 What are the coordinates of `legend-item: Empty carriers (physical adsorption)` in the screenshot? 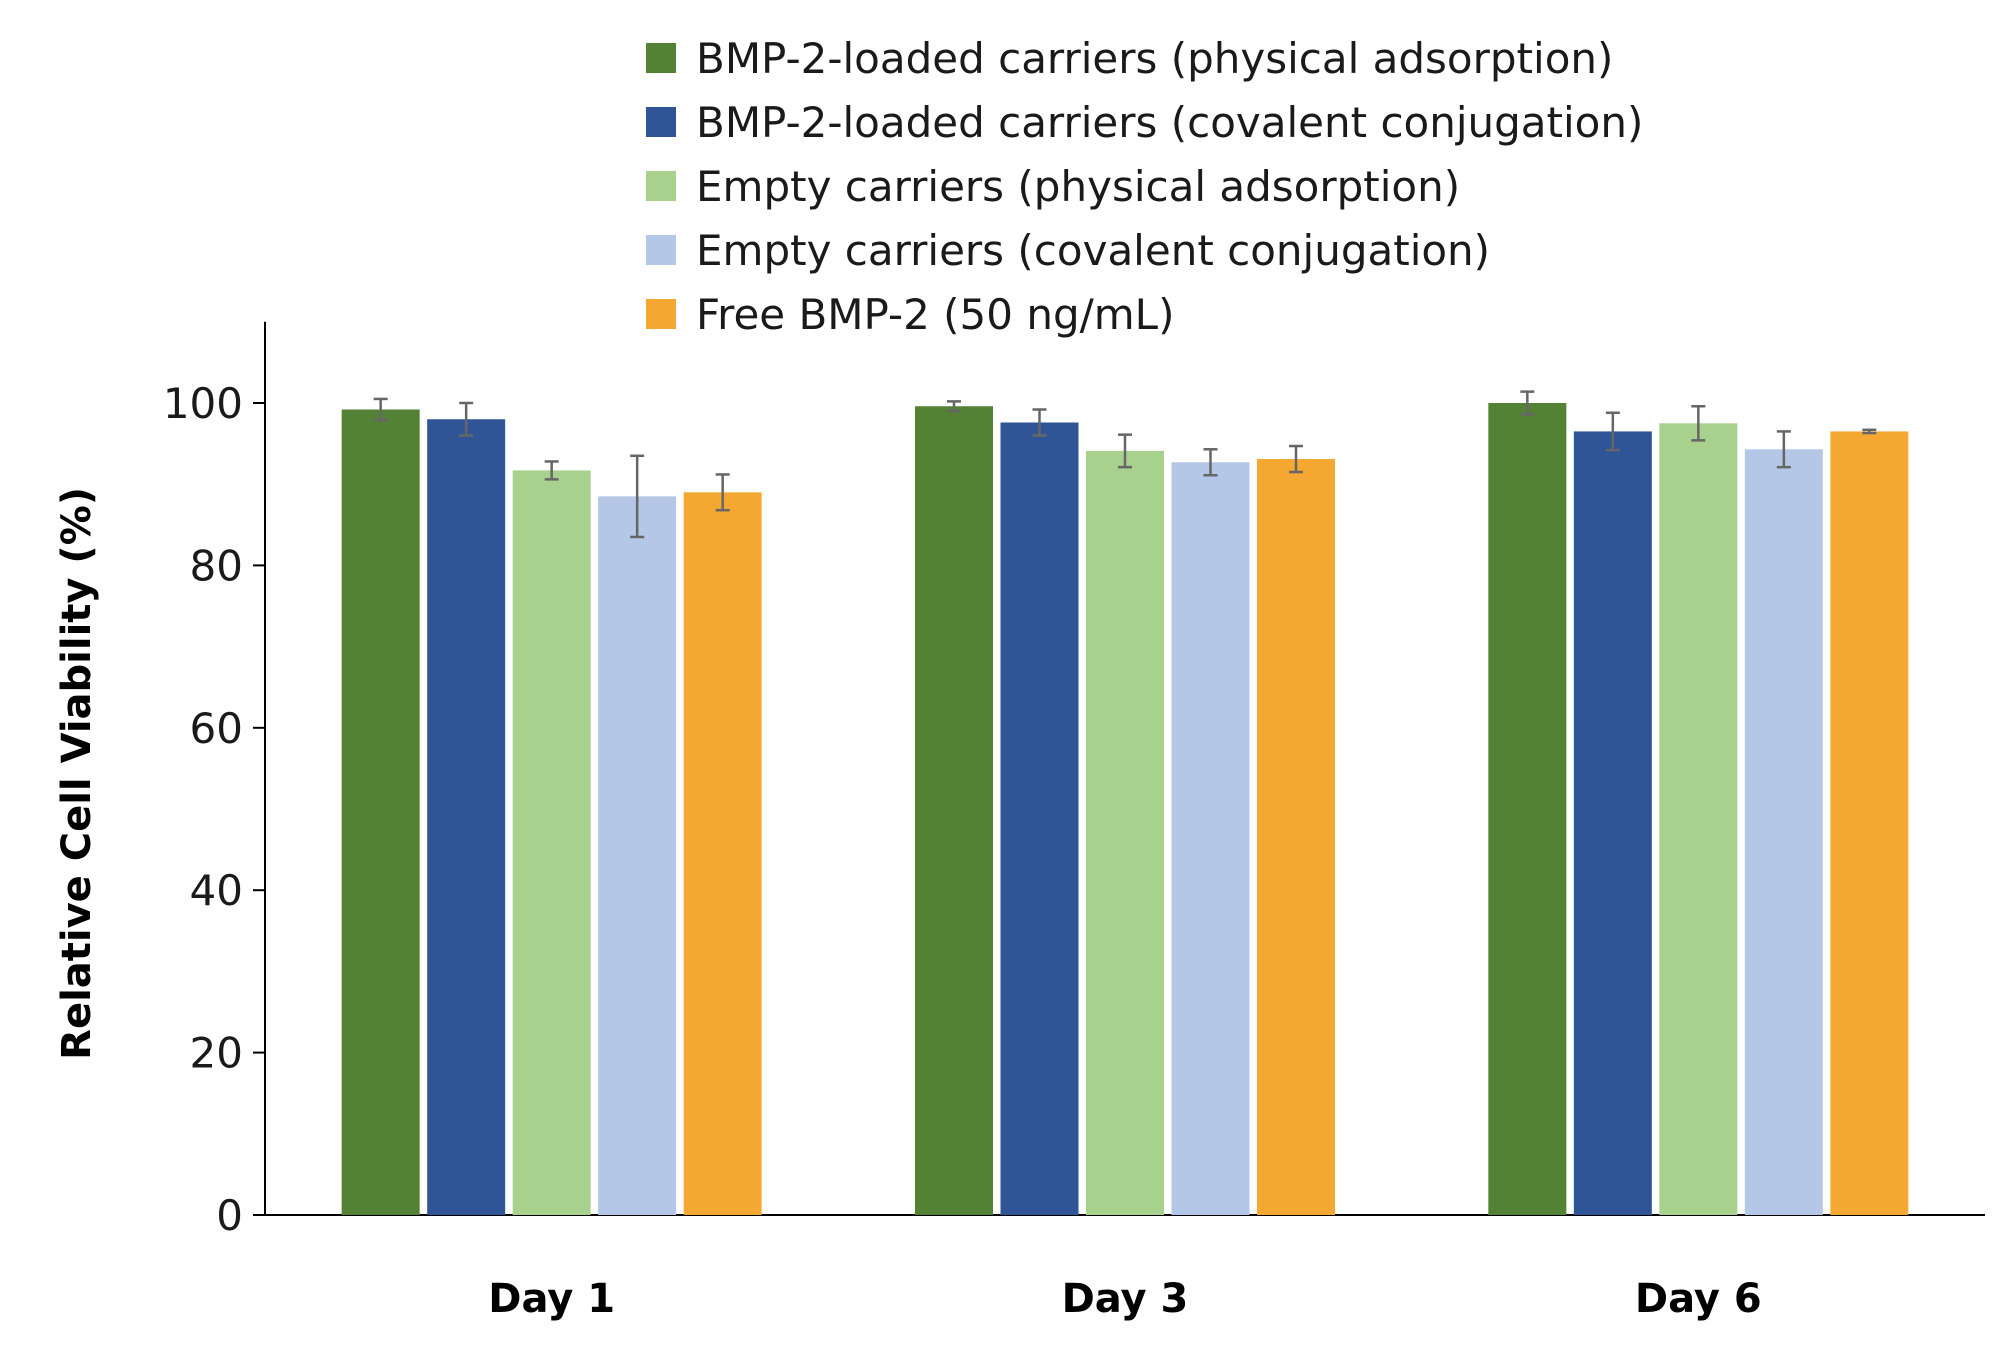 It's located at (1144, 186).